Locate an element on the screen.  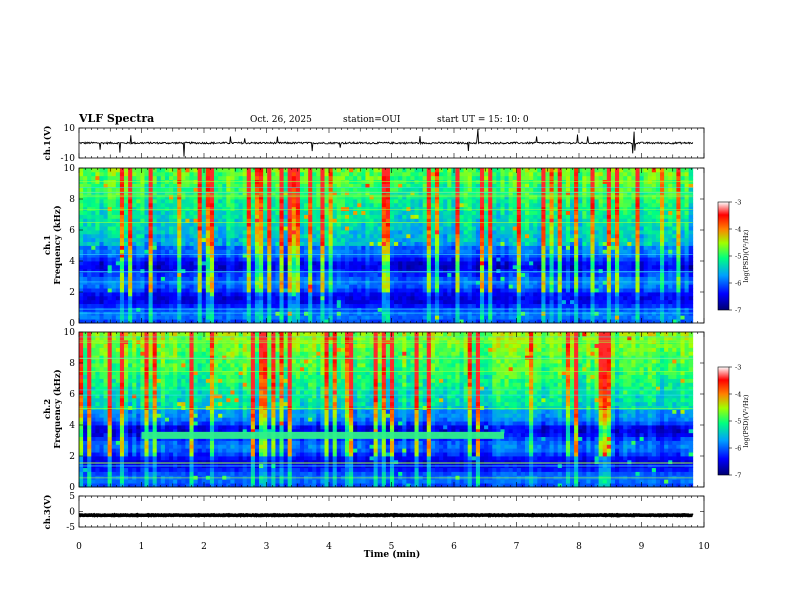
colorbar-tick-1-0: -3 is located at coordinates (738, 203).